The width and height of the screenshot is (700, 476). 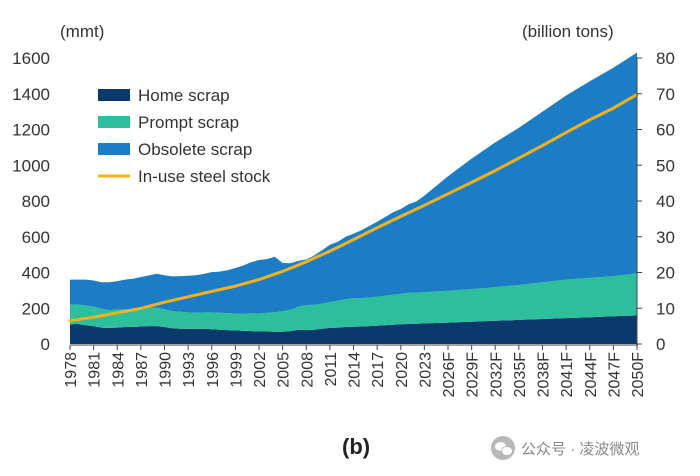 What do you see at coordinates (425, 370) in the screenshot?
I see `x-tick-label: 2023` at bounding box center [425, 370].